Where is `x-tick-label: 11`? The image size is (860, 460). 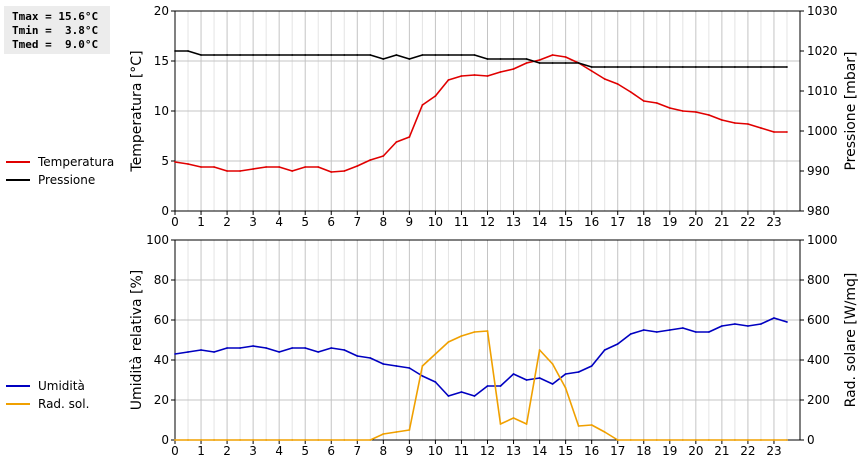
x-tick-label: 11 is located at coordinates (461, 451).